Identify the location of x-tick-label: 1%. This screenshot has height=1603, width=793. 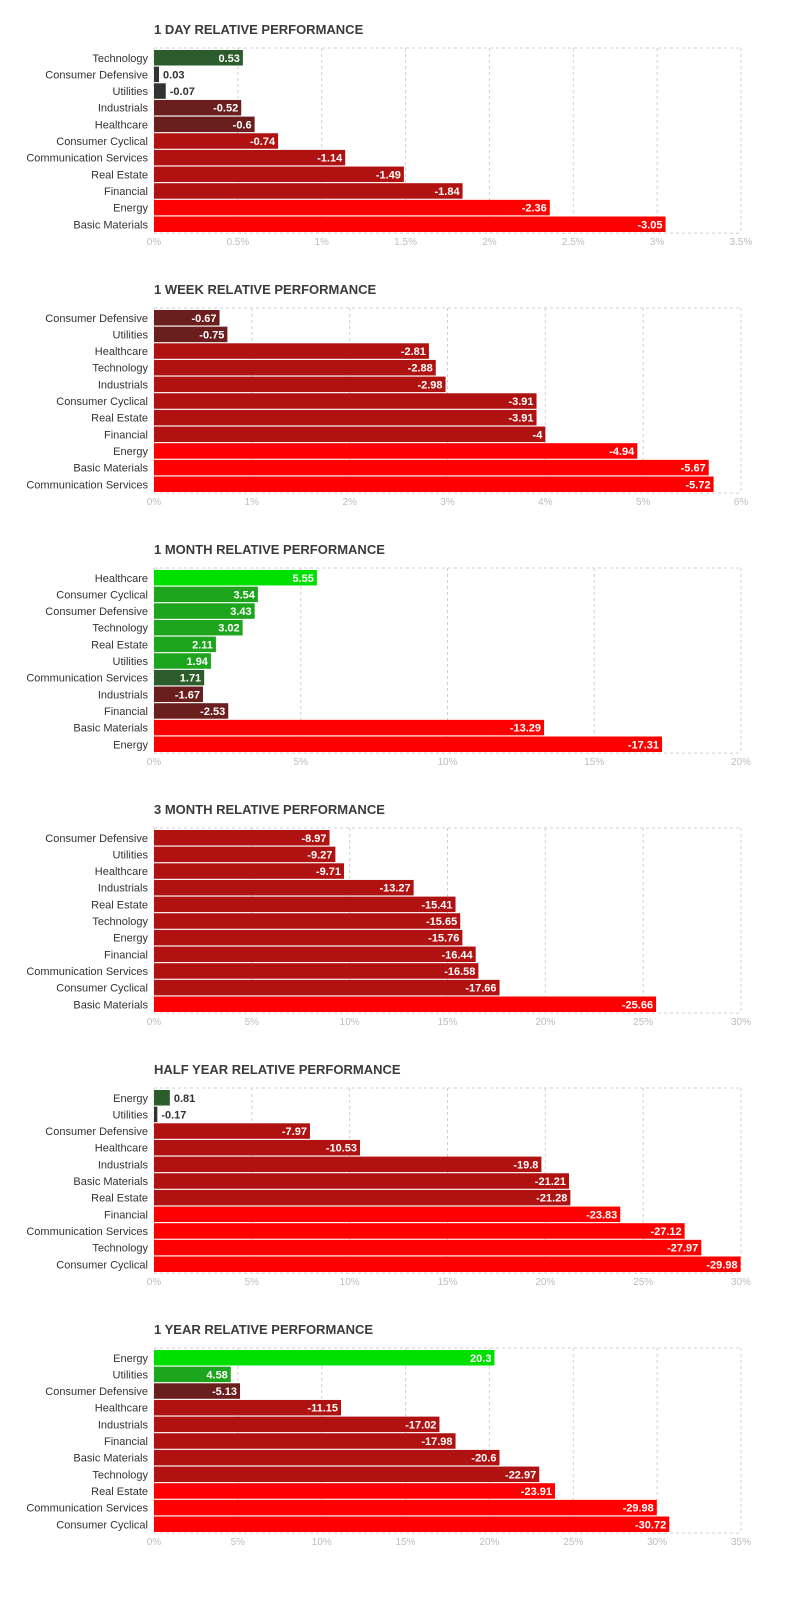
(252, 502).